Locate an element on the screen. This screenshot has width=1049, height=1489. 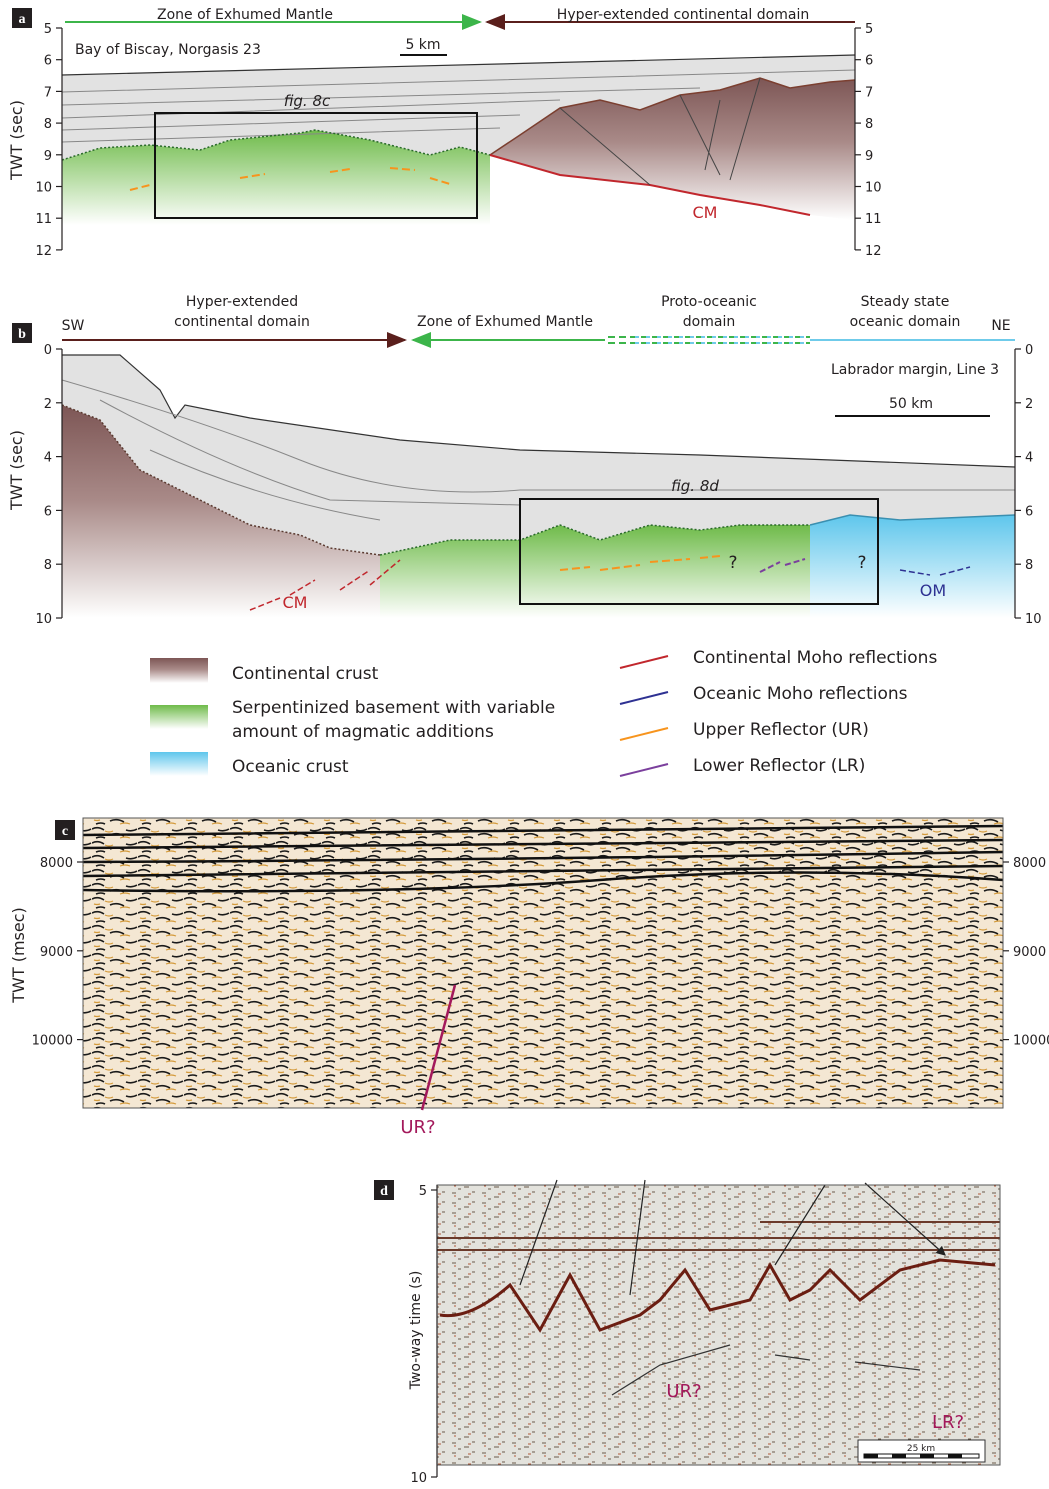
panel-label: c is located at coordinates (65, 831).